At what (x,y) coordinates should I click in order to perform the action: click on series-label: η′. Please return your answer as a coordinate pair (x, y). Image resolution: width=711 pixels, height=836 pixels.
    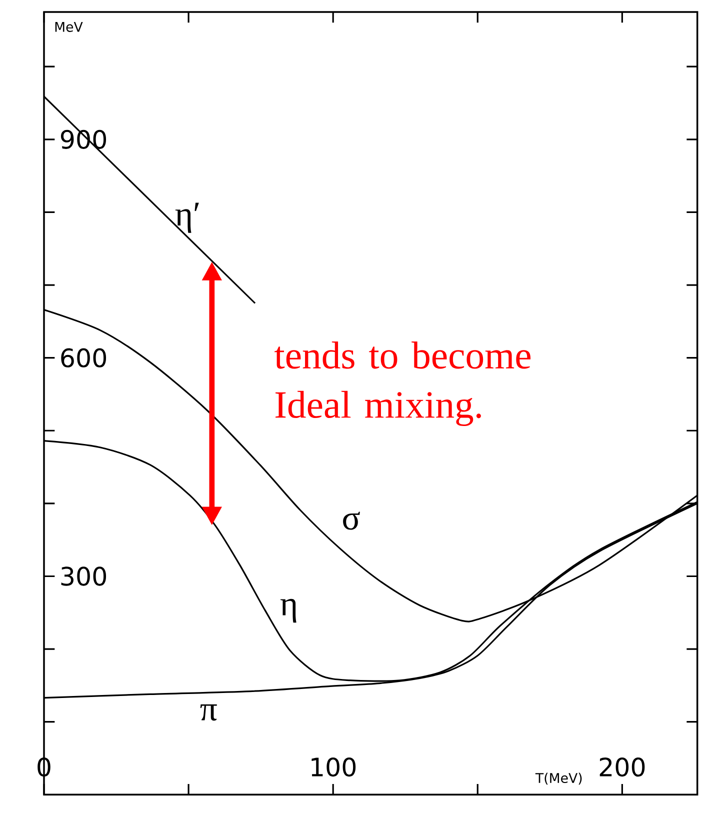
    Looking at the image, I should click on (187, 217).